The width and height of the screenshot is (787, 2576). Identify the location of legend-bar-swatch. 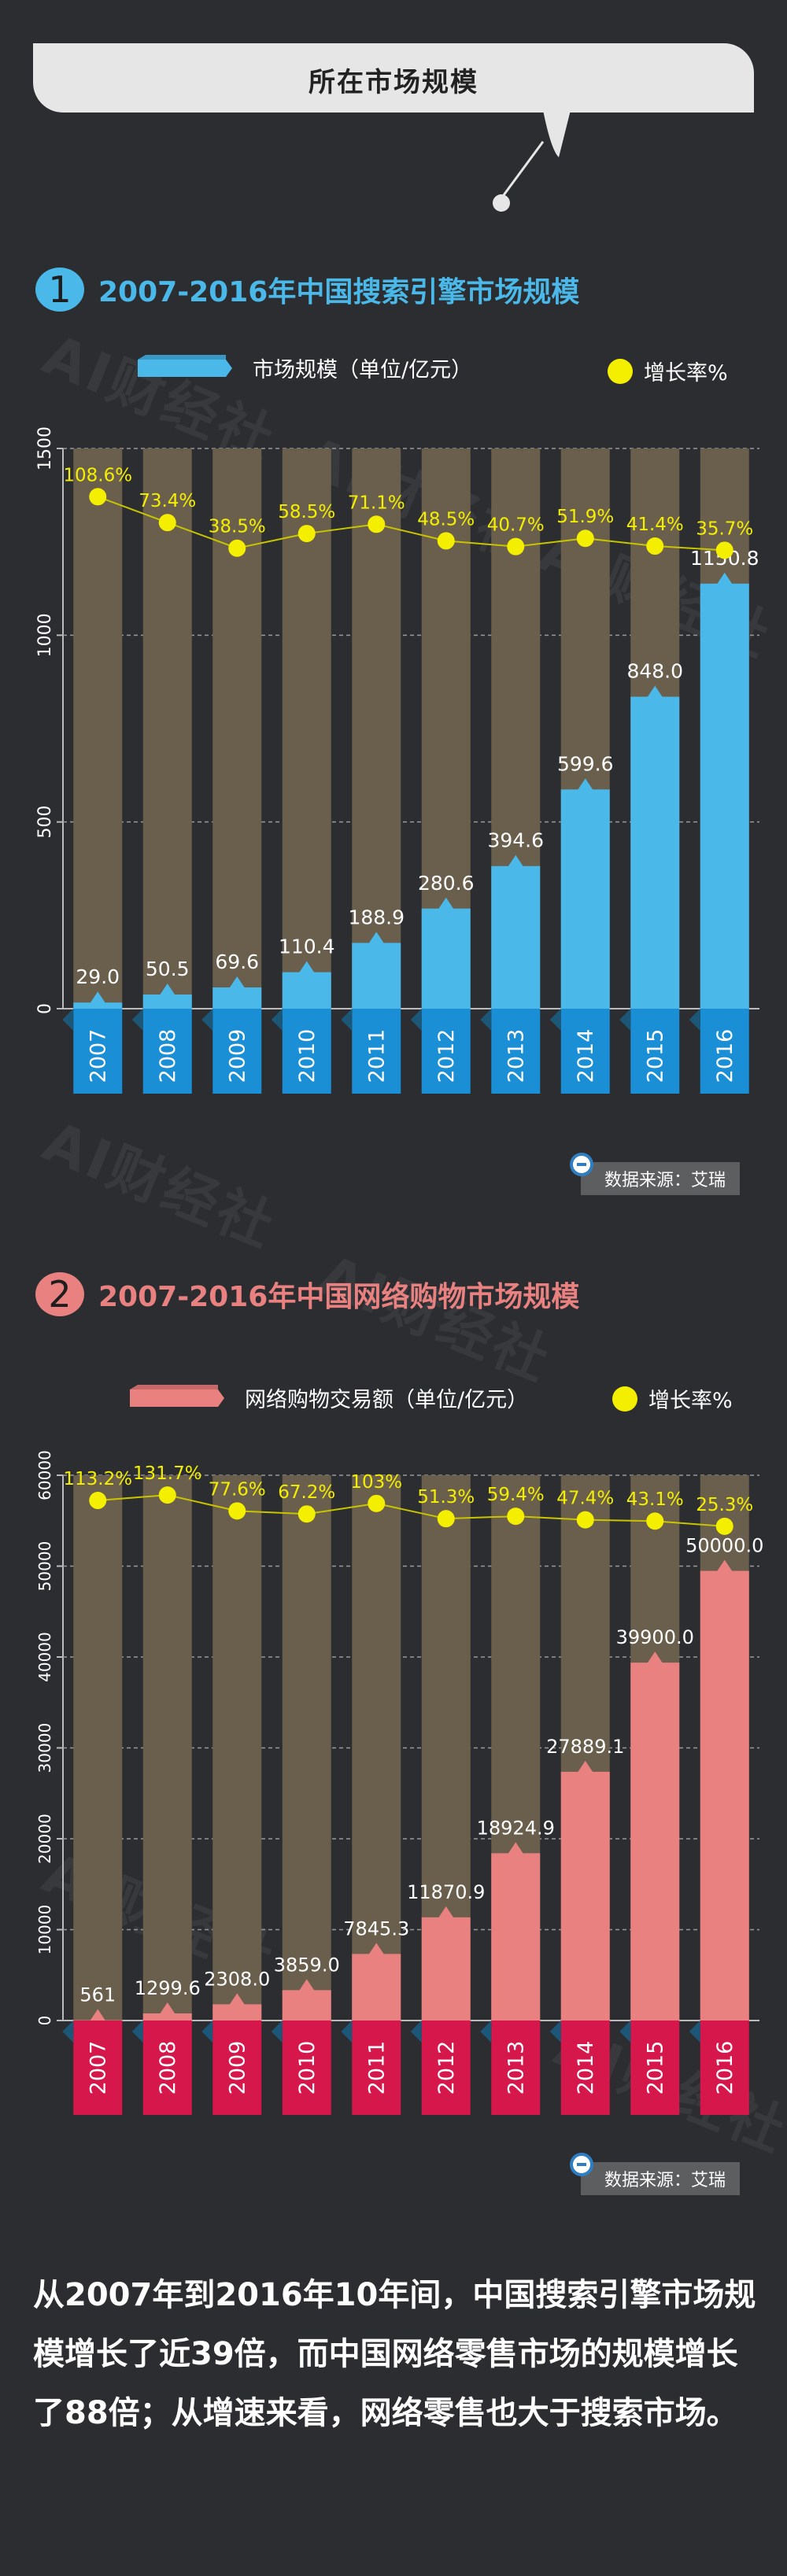
(185, 365).